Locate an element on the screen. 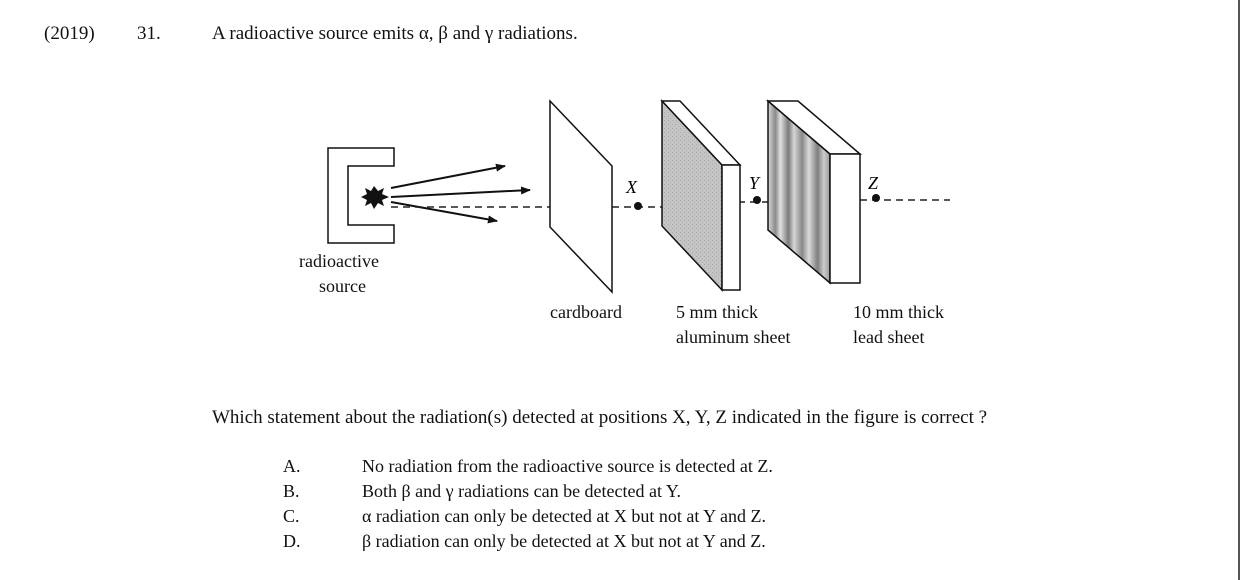 The image size is (1240, 580). point-z-label: Z is located at coordinates (873, 183).